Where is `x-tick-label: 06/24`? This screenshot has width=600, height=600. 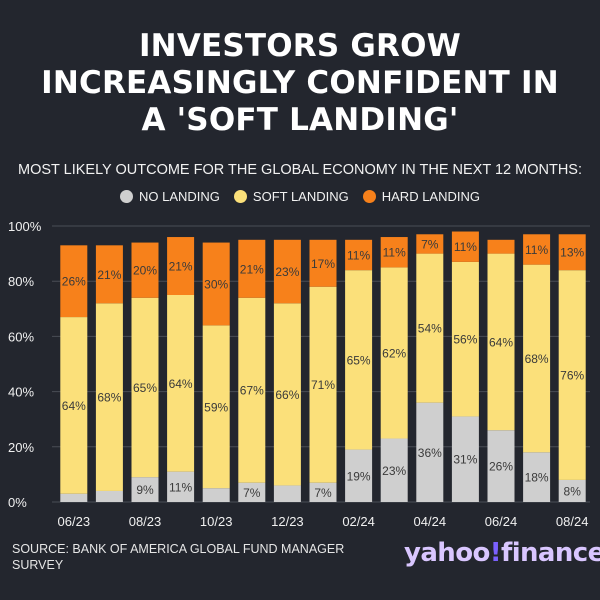
x-tick-label: 06/24 is located at coordinates (501, 521).